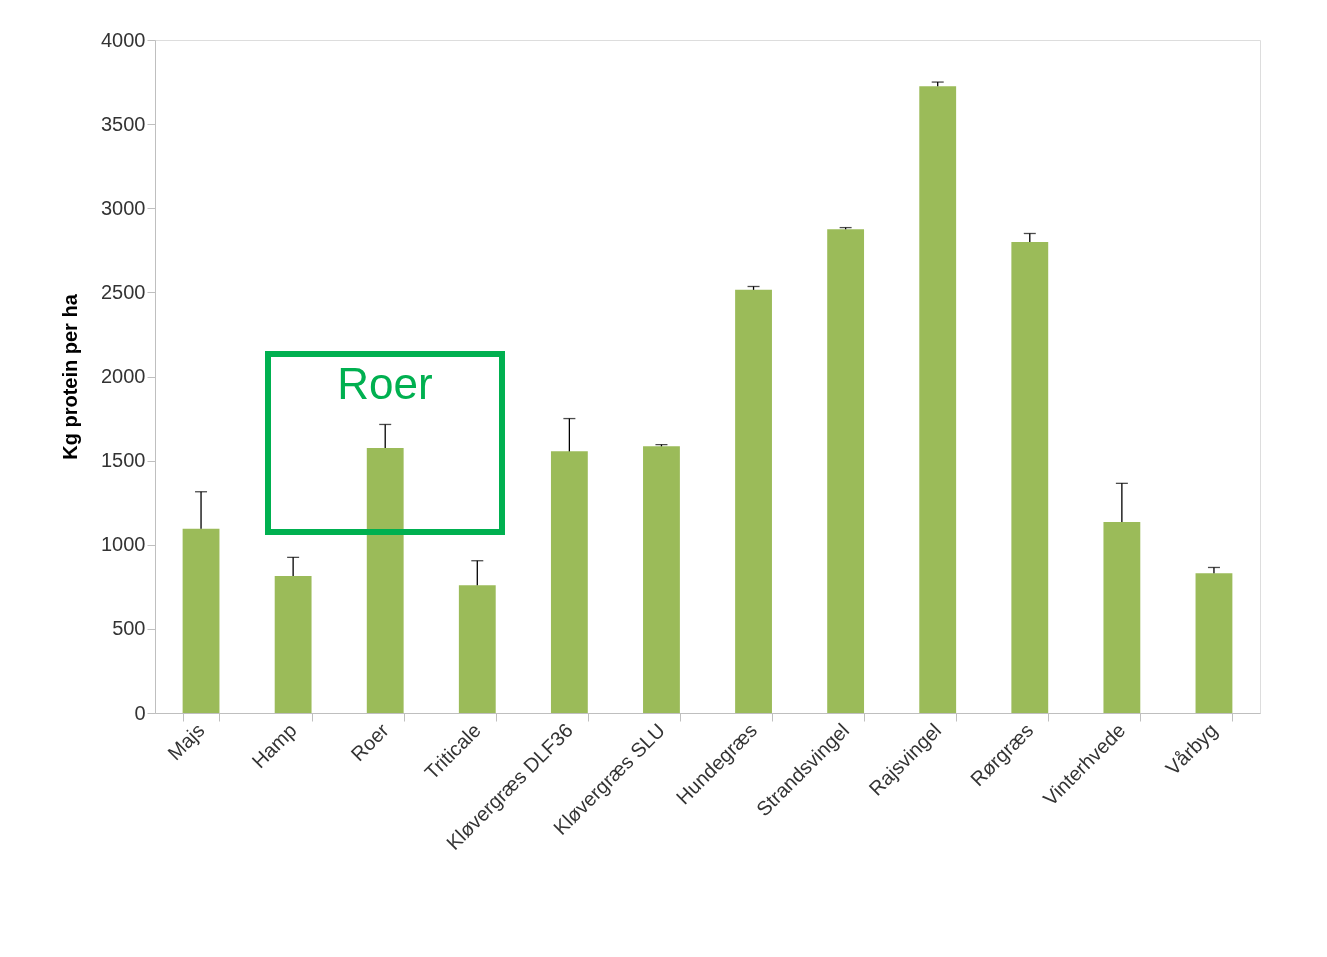  What do you see at coordinates (123, 544) in the screenshot?
I see `y-tick-label: 1000` at bounding box center [123, 544].